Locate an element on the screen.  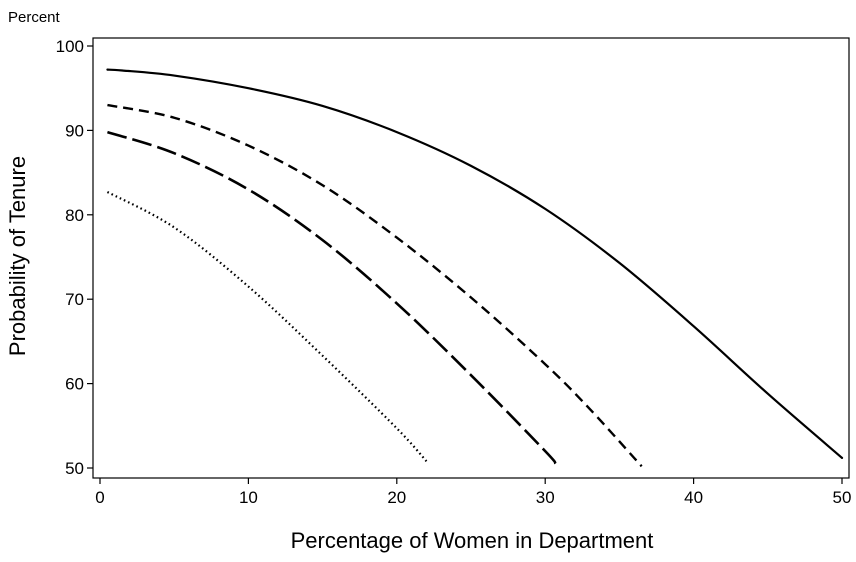
y-tick-label: 90 is located at coordinates (74, 130).